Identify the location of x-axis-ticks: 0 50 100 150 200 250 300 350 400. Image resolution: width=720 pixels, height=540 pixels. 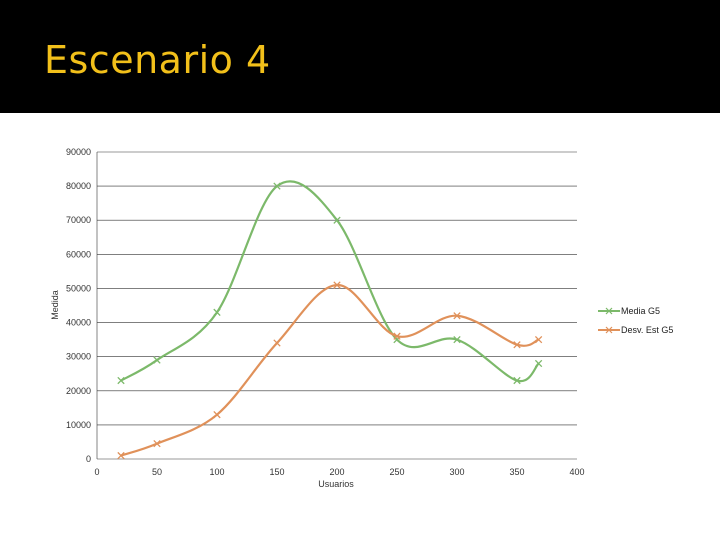
(339, 472).